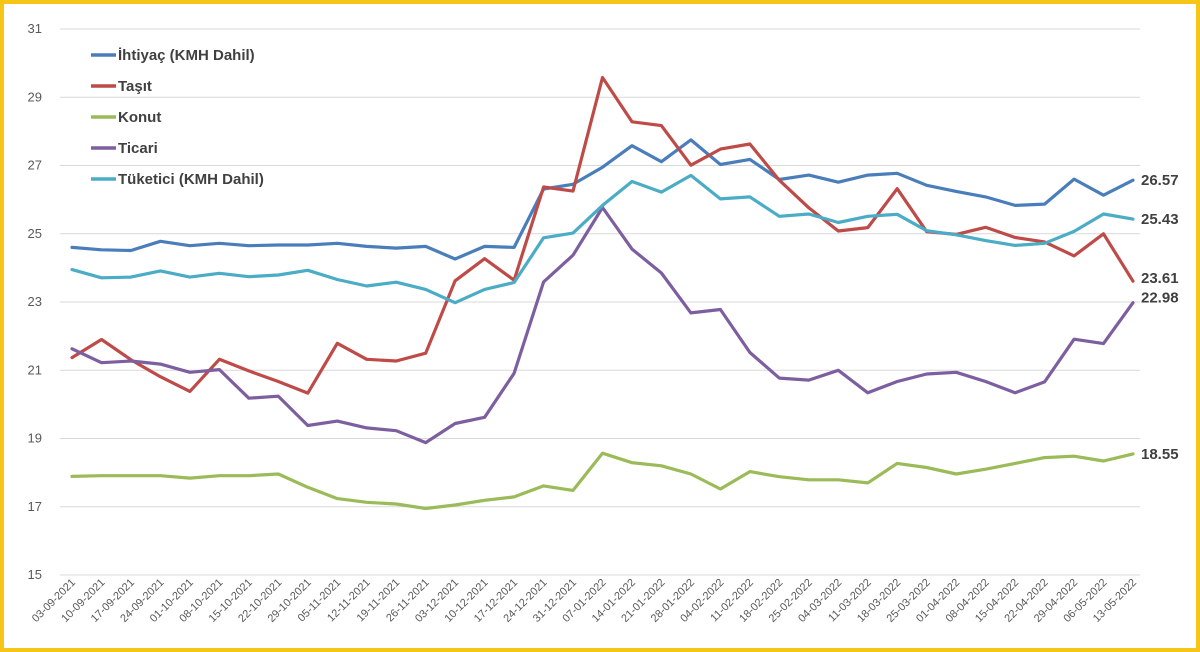 The height and width of the screenshot is (652, 1200). Describe the element at coordinates (35, 28) in the screenshot. I see `y-tick-label: 31` at that location.